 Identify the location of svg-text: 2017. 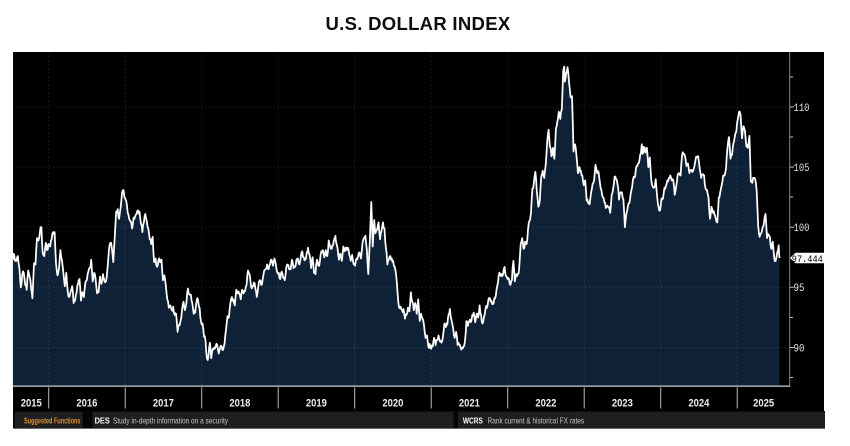
(163, 404).